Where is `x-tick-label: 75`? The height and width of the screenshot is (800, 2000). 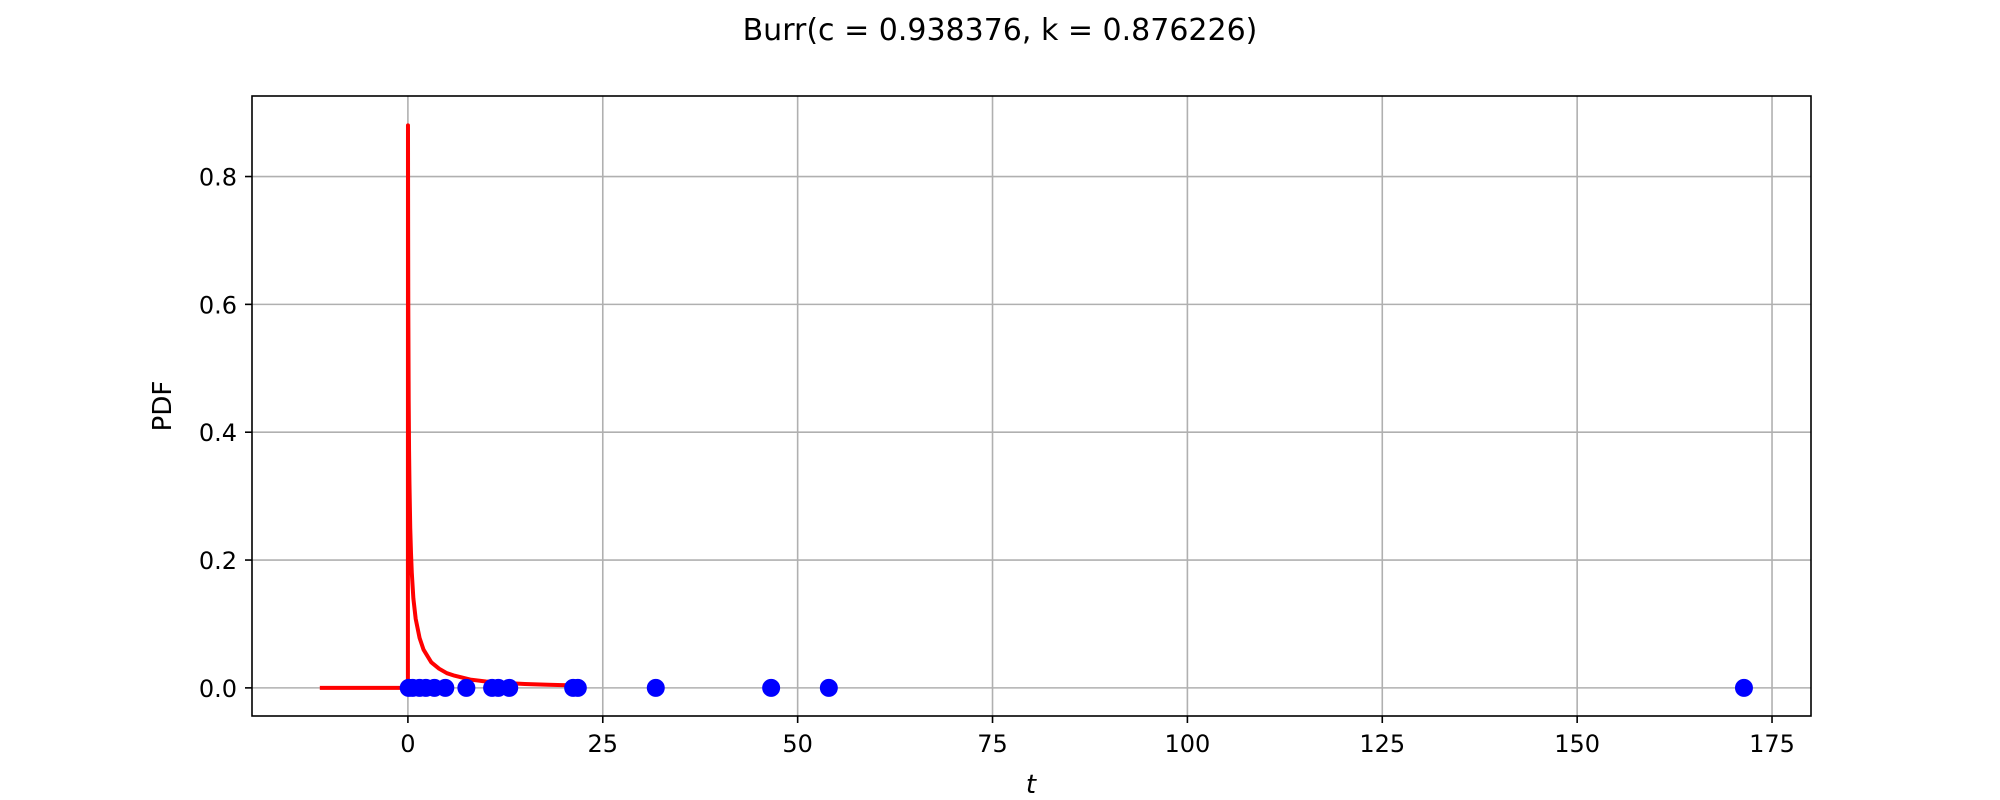 x-tick-label: 75 is located at coordinates (992, 744).